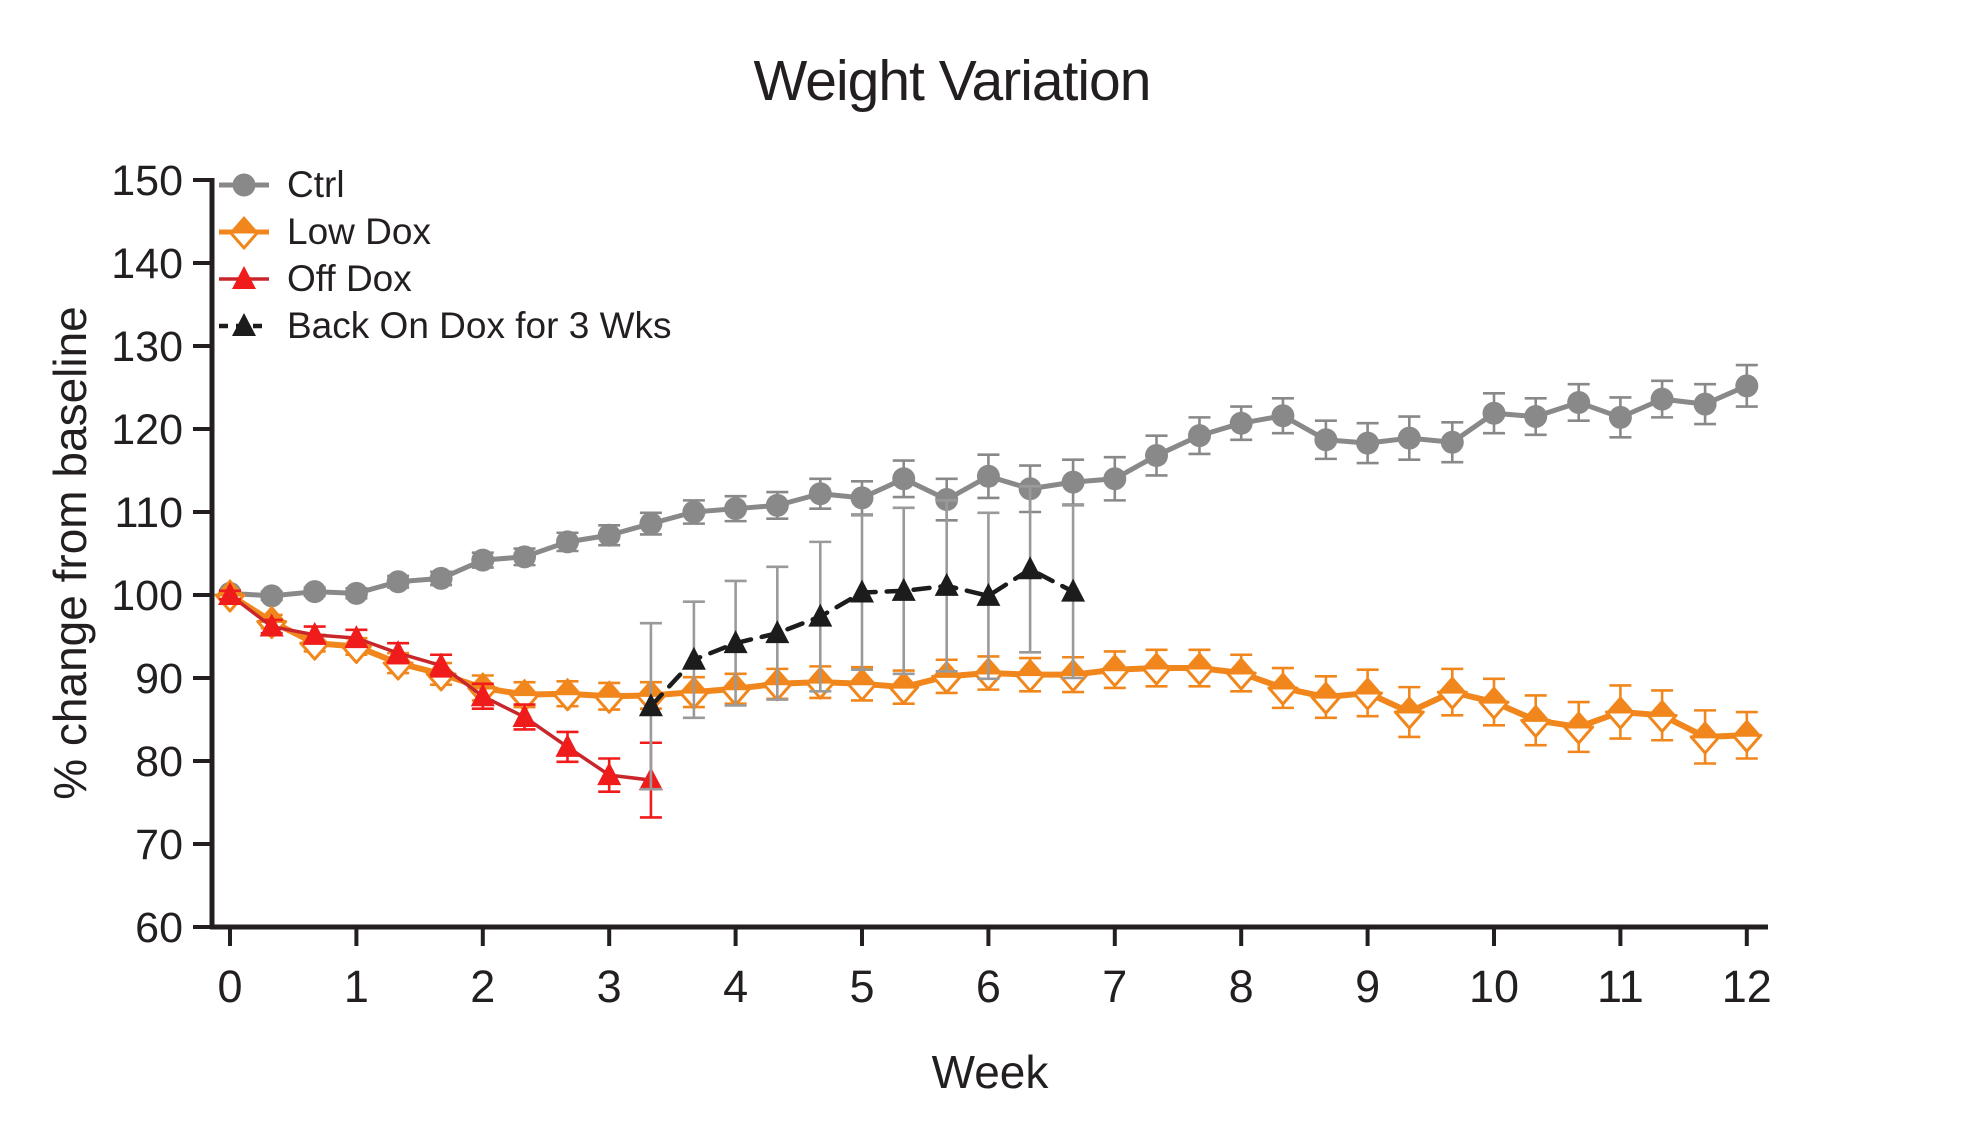  What do you see at coordinates (735, 986) in the screenshot?
I see `x-tick-label: 4` at bounding box center [735, 986].